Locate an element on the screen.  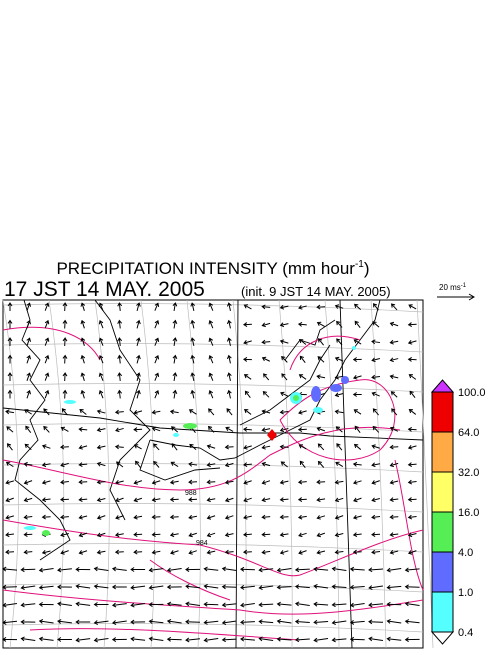
valid-time: 17 JST 14 MAY. 2005 is located at coordinates (104, 289).